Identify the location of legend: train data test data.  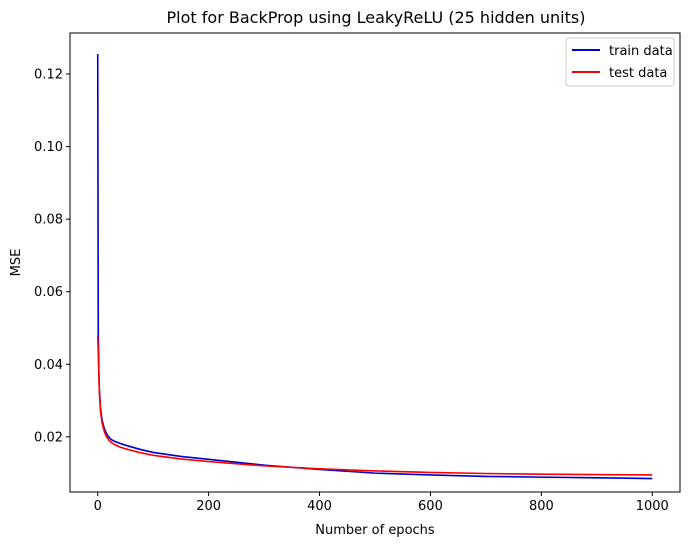
(620, 62).